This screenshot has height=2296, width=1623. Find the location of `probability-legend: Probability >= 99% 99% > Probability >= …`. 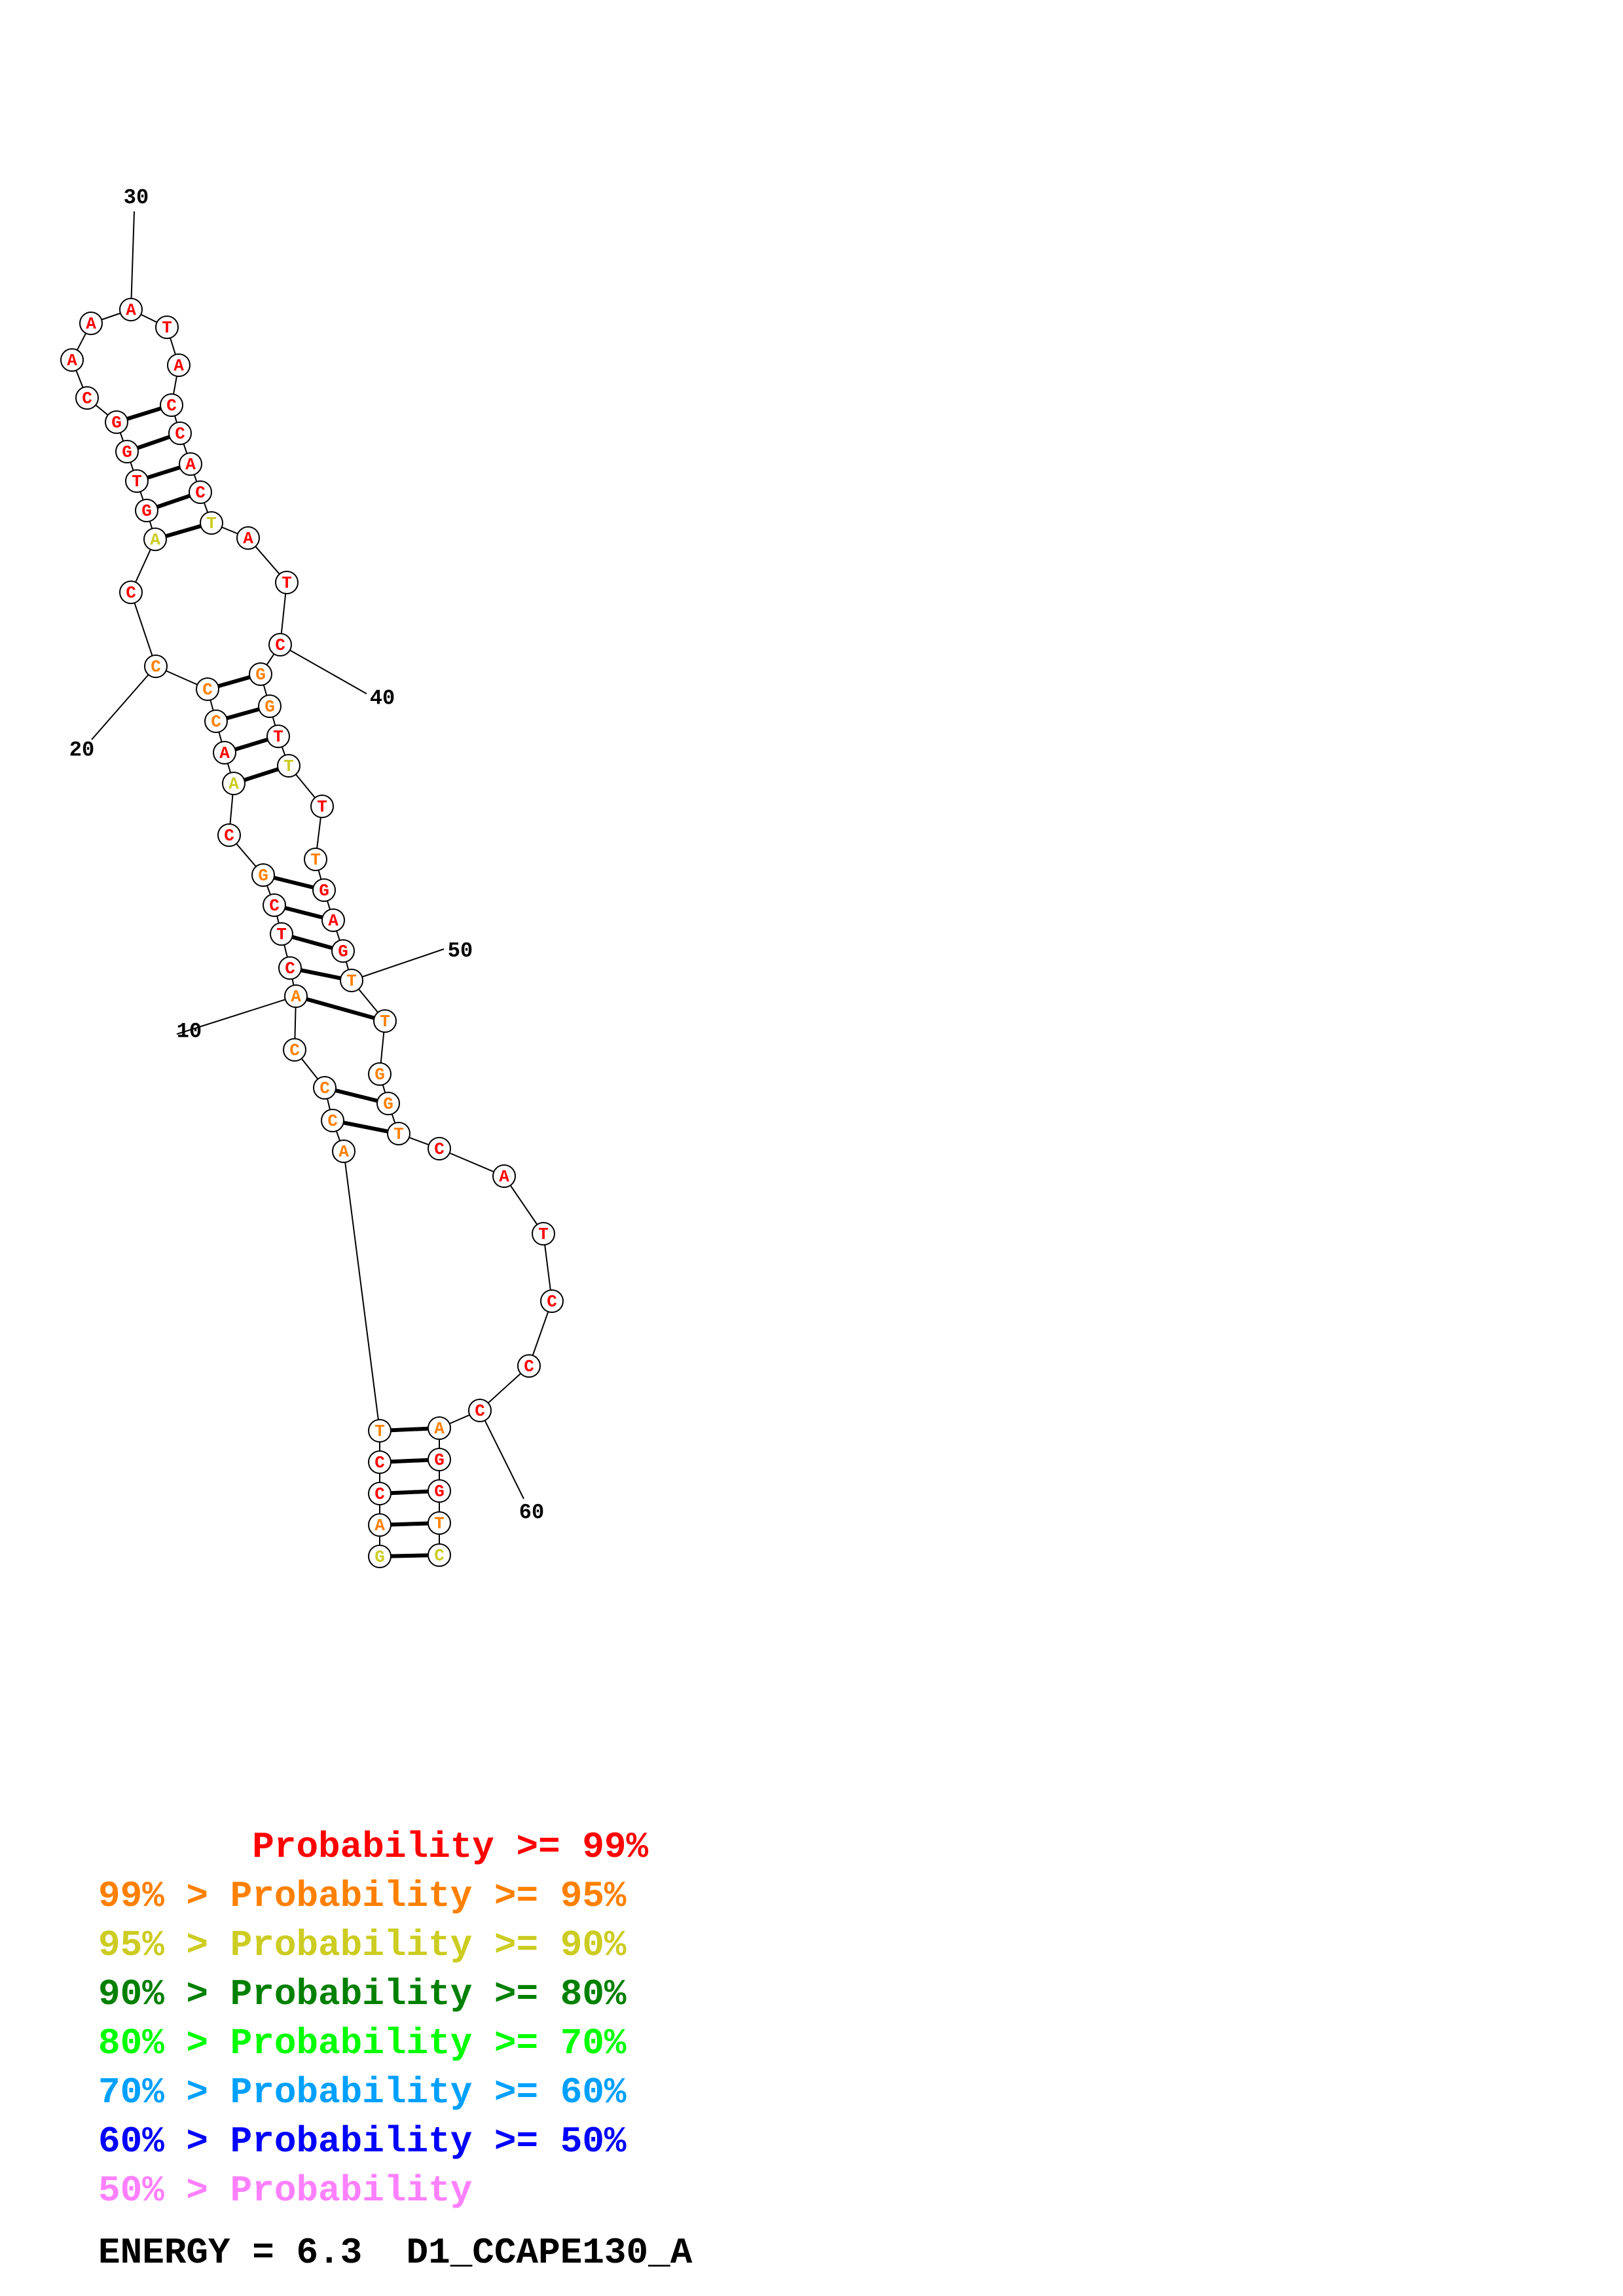

probability-legend: Probability >= 99% 99% > Probability >= … is located at coordinates (491, 2055).